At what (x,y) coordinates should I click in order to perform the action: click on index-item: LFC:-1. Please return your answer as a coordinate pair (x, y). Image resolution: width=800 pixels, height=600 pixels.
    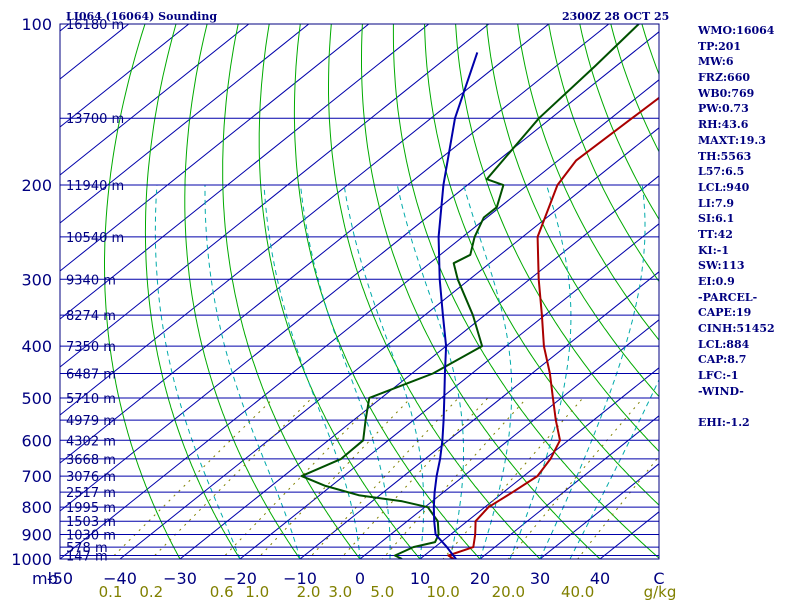
    Looking at the image, I should click on (718, 376).